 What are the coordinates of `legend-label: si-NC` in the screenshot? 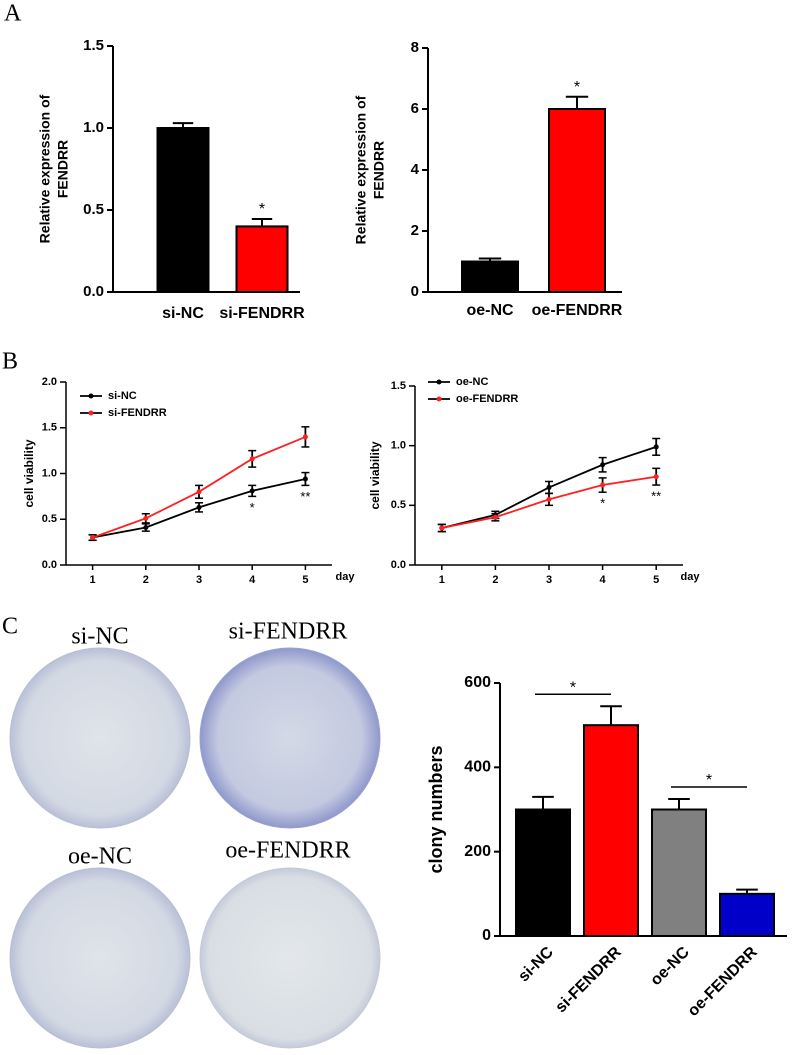 It's located at (122, 396).